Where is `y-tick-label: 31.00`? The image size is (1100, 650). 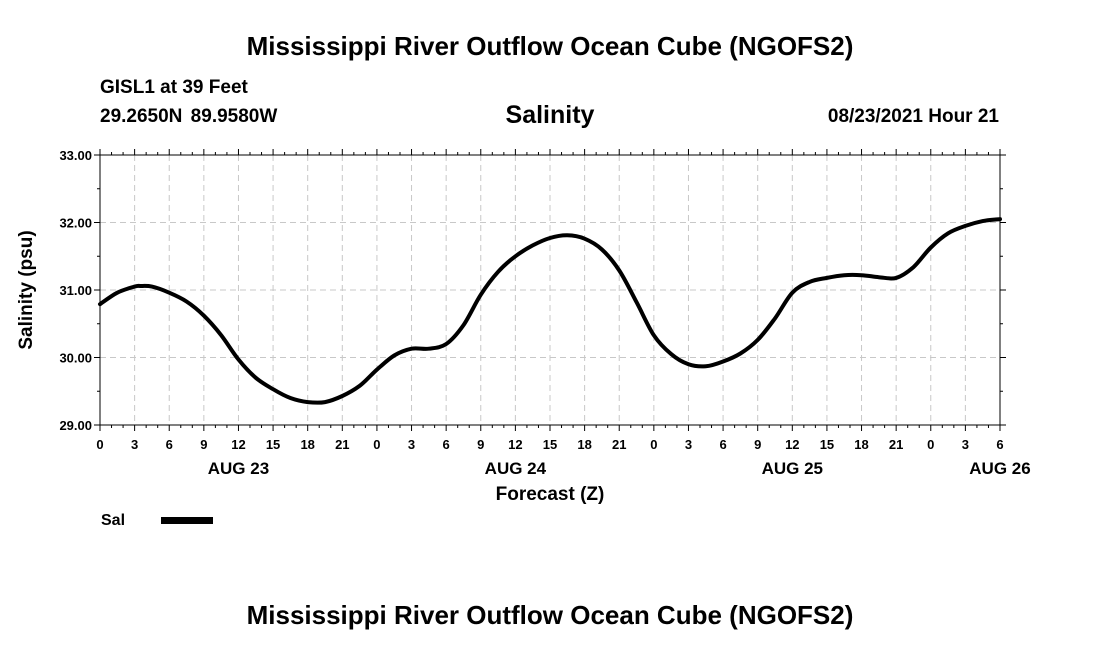 y-tick-label: 31.00 is located at coordinates (75, 290).